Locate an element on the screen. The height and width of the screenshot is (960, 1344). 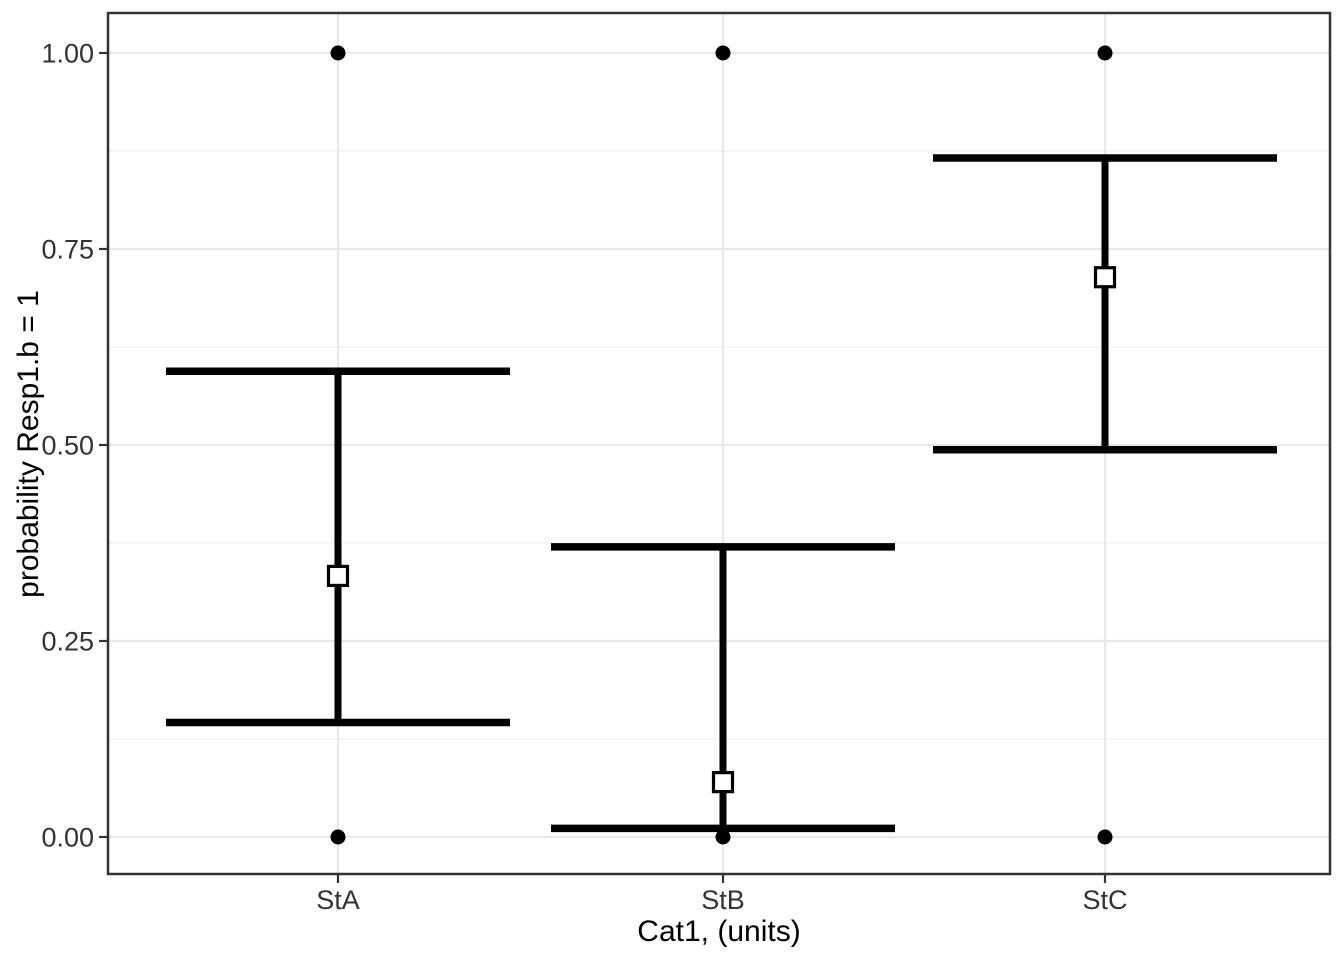
x-tick-label: StC is located at coordinates (1104, 900).